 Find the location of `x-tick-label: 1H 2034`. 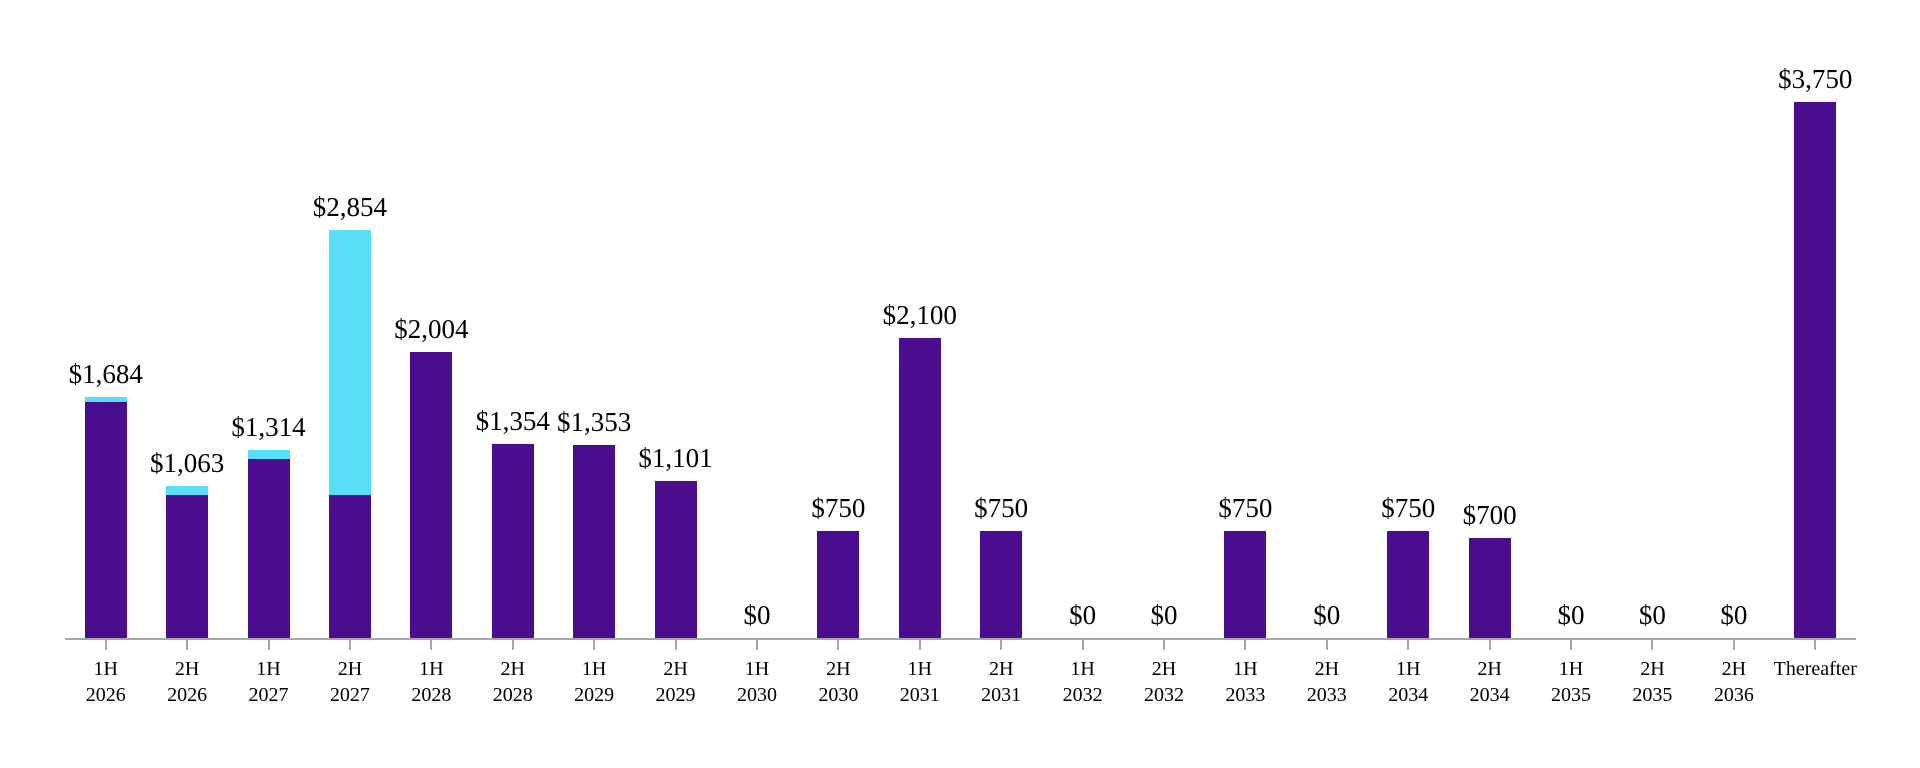

x-tick-label: 1H 2034 is located at coordinates (1408, 682).